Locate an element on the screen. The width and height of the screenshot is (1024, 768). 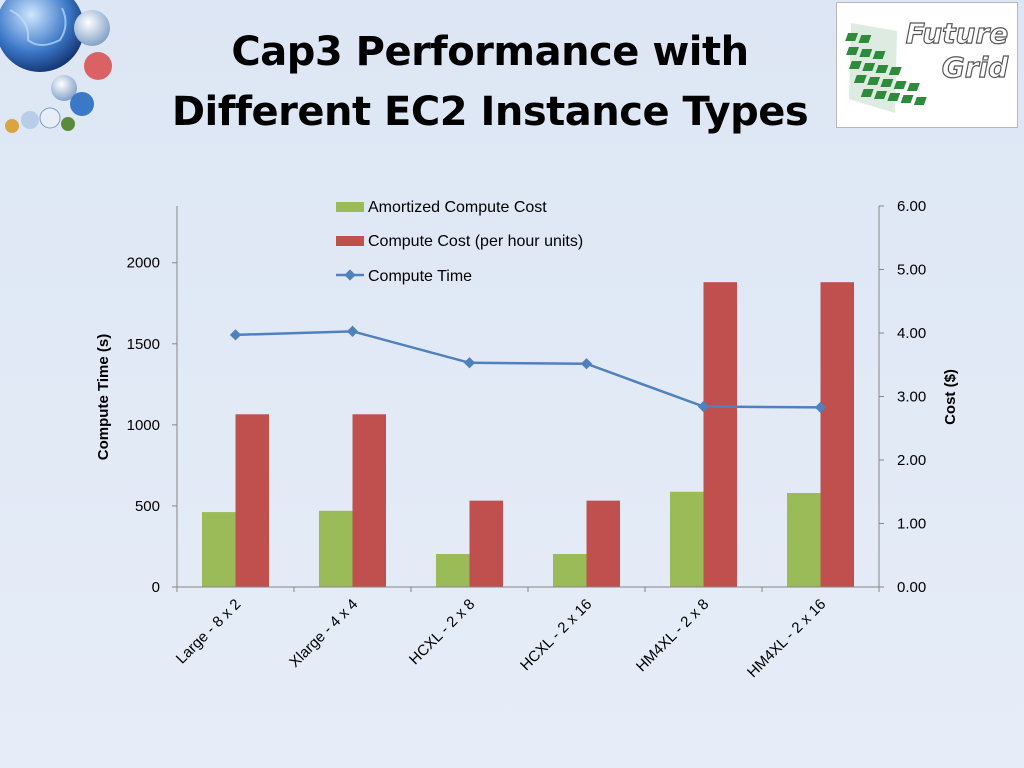
logo-text-grid: Grid is located at coordinates (975, 67).